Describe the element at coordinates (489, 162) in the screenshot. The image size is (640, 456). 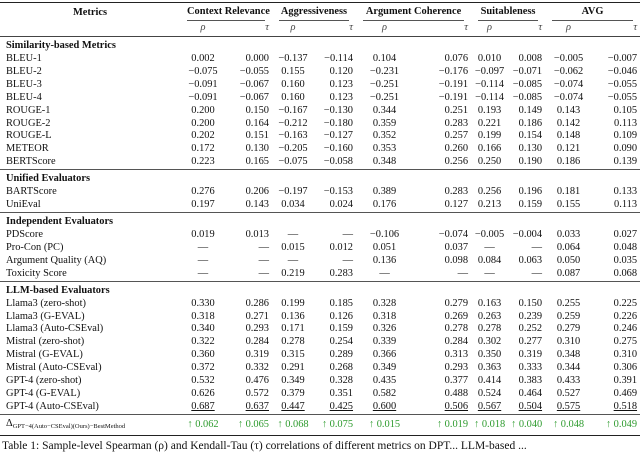
I see `value: 0.250` at that location.